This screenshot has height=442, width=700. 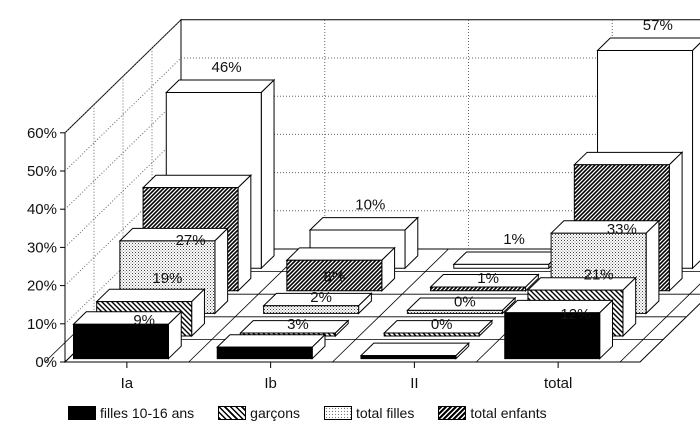 What do you see at coordinates (82, 413) in the screenshot?
I see `legend-swatch-solid` at bounding box center [82, 413].